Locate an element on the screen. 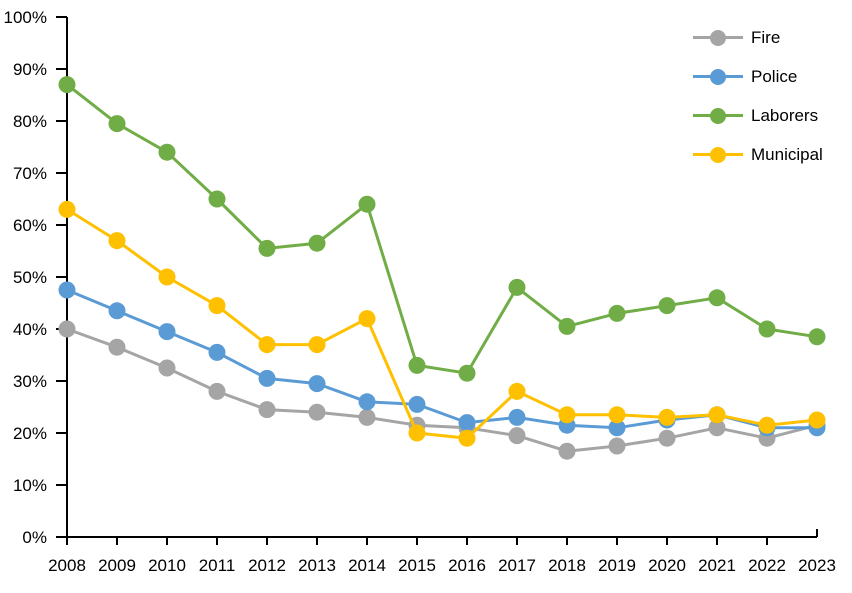  y-tick-label: 60% is located at coordinates (30, 225).